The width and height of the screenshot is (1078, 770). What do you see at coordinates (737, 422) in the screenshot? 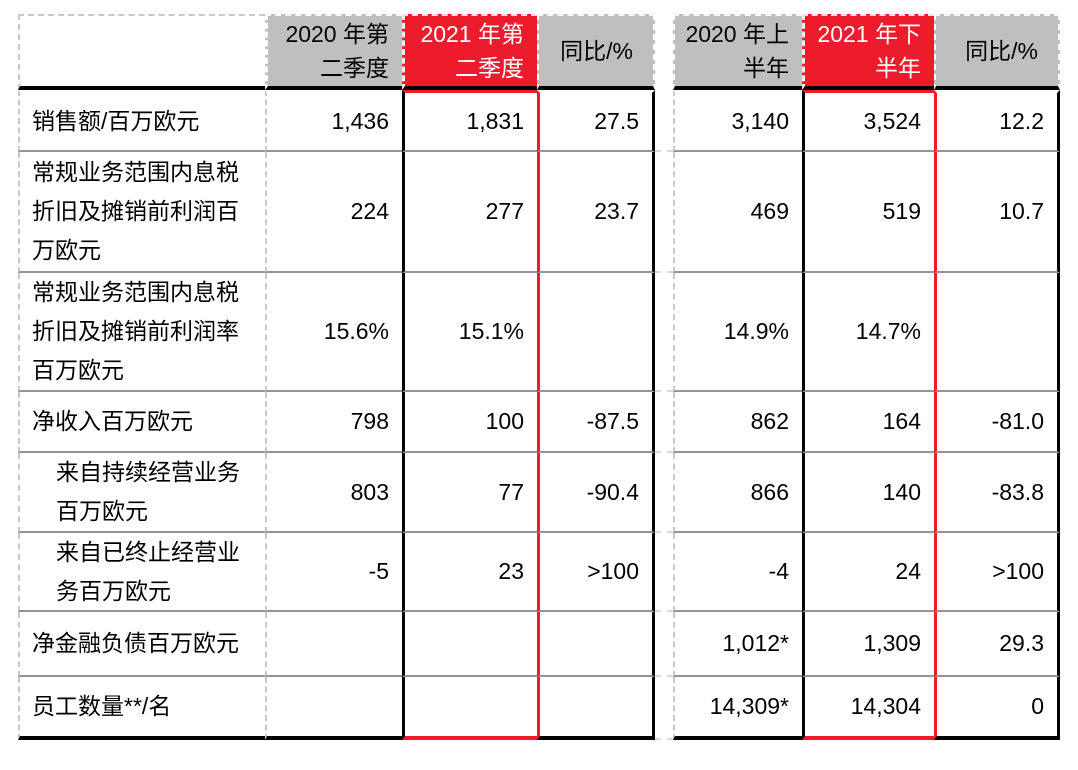
I see `value-cell: 862` at bounding box center [737, 422].